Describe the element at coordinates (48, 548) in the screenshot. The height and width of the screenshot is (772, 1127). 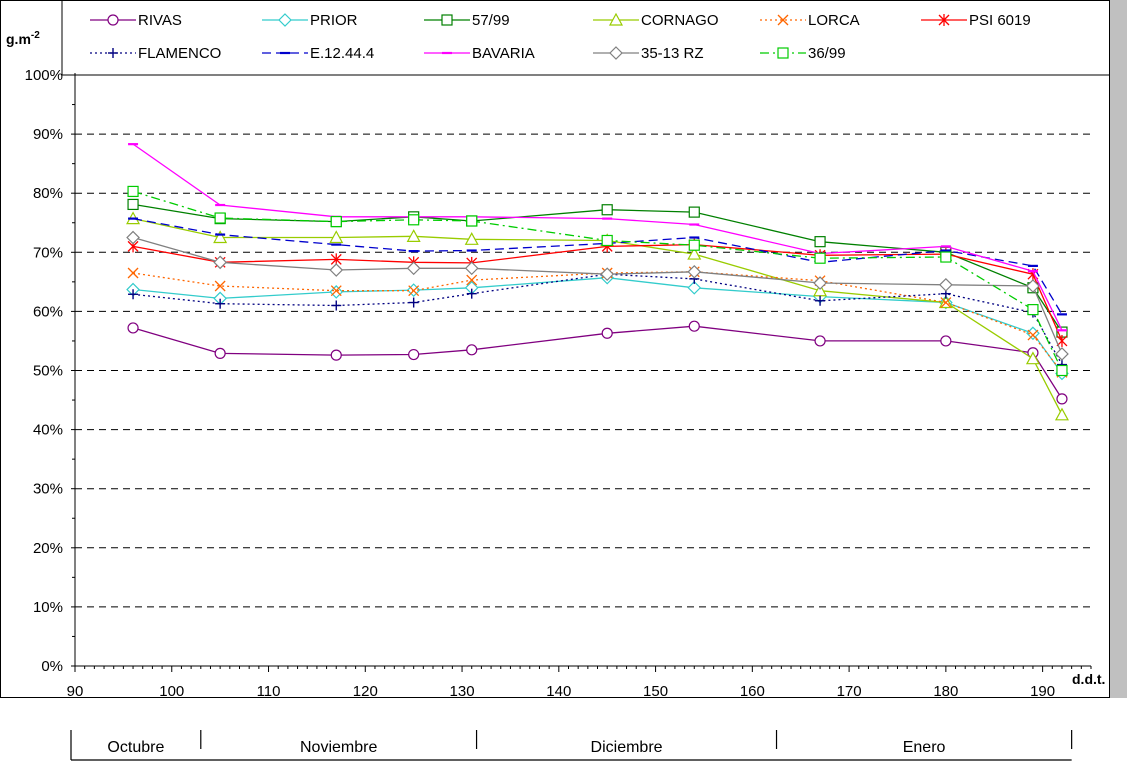
I see `y-tick-label: 20%` at that location.